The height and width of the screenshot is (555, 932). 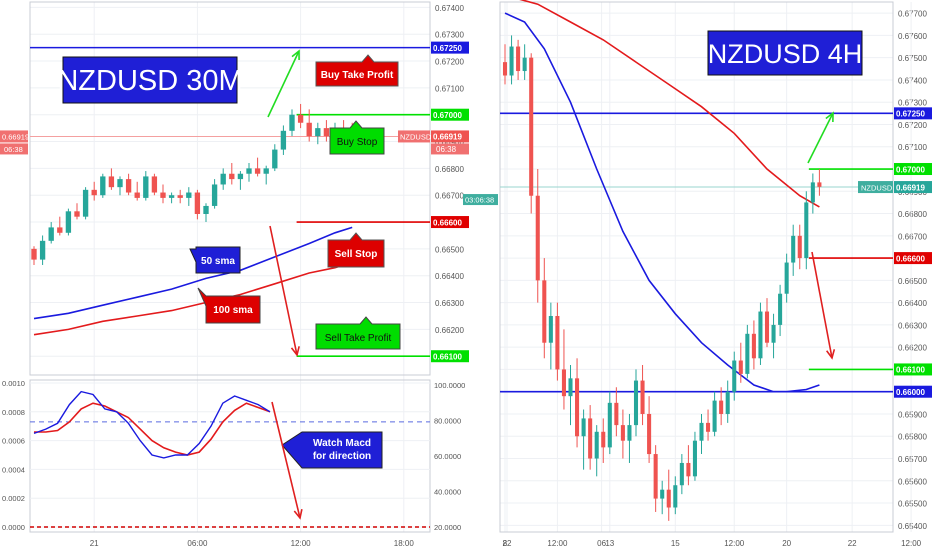 What do you see at coordinates (218, 261) in the screenshot?
I see `sma50-label: 50 sma` at bounding box center [218, 261].